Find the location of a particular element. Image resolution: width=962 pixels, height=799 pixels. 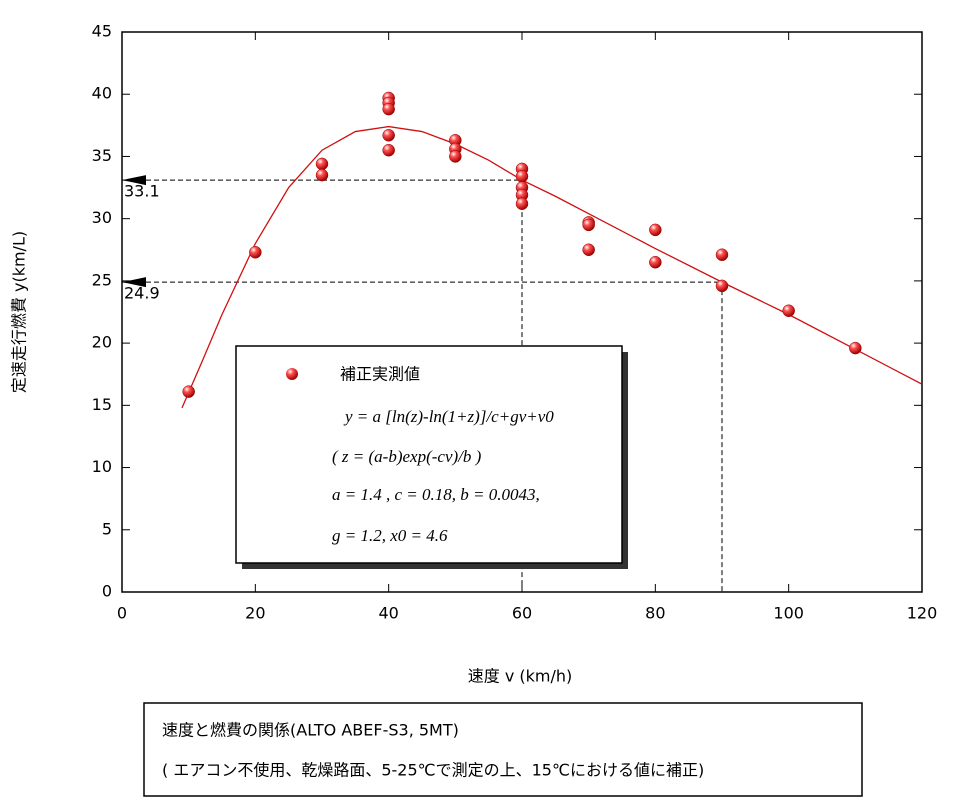

x-tick-label: 0 is located at coordinates (122, 613).